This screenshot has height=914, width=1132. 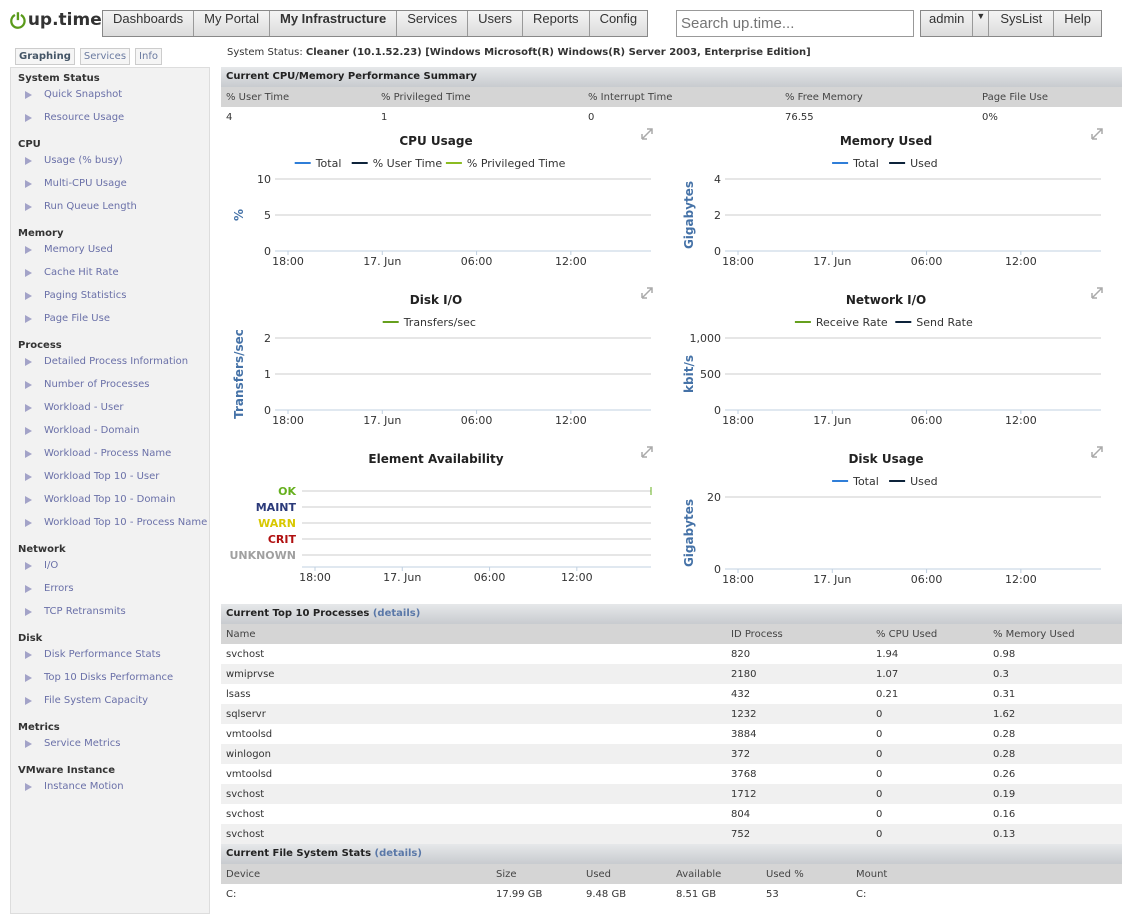 What do you see at coordinates (110, 504) in the screenshot?
I see `sidebar-item: Workload Top 10 - Domain` at bounding box center [110, 504].